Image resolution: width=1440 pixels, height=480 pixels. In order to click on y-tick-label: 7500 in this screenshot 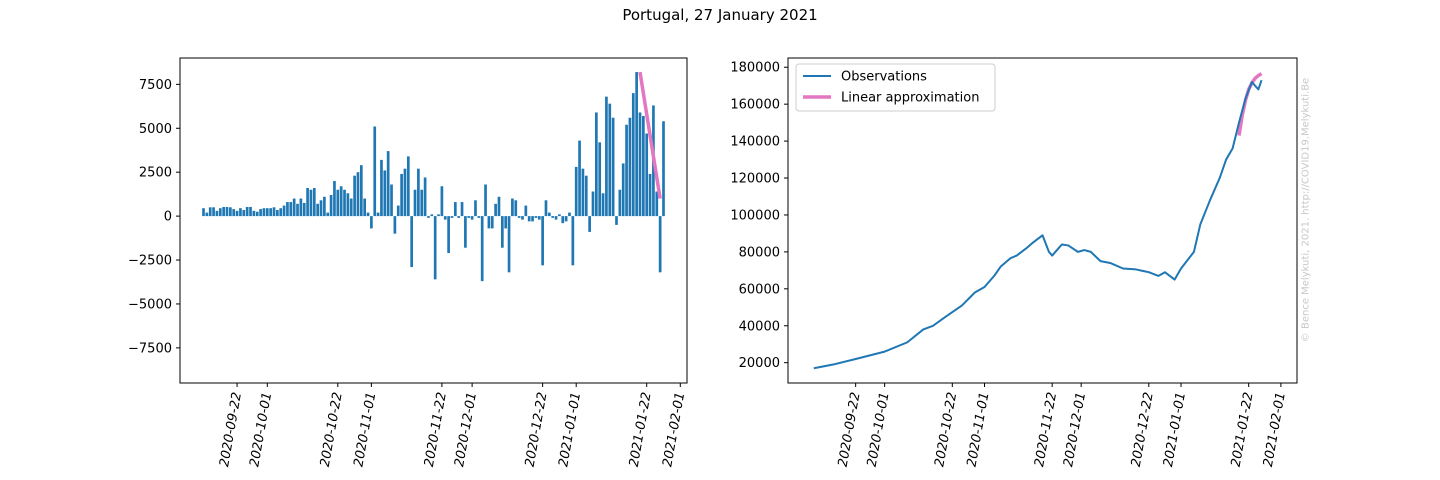, I will do `click(155, 85)`.